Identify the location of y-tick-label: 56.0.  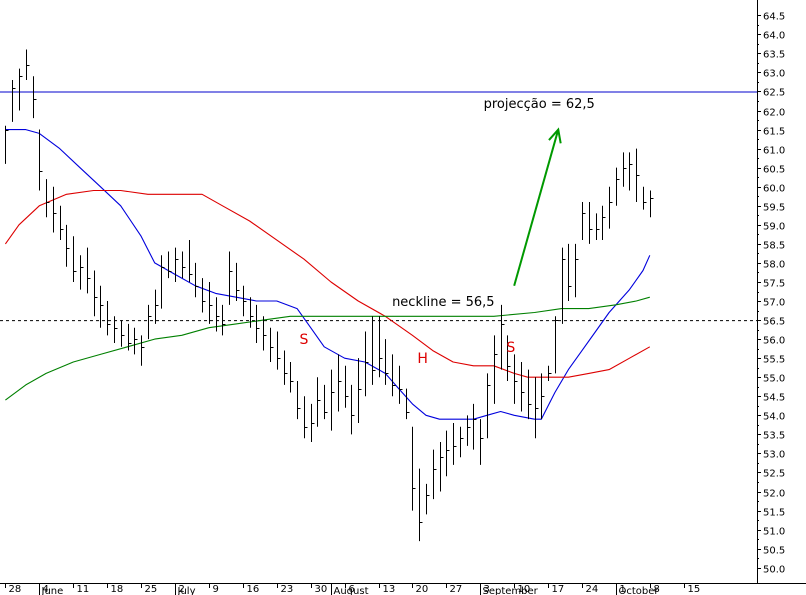
(774, 341).